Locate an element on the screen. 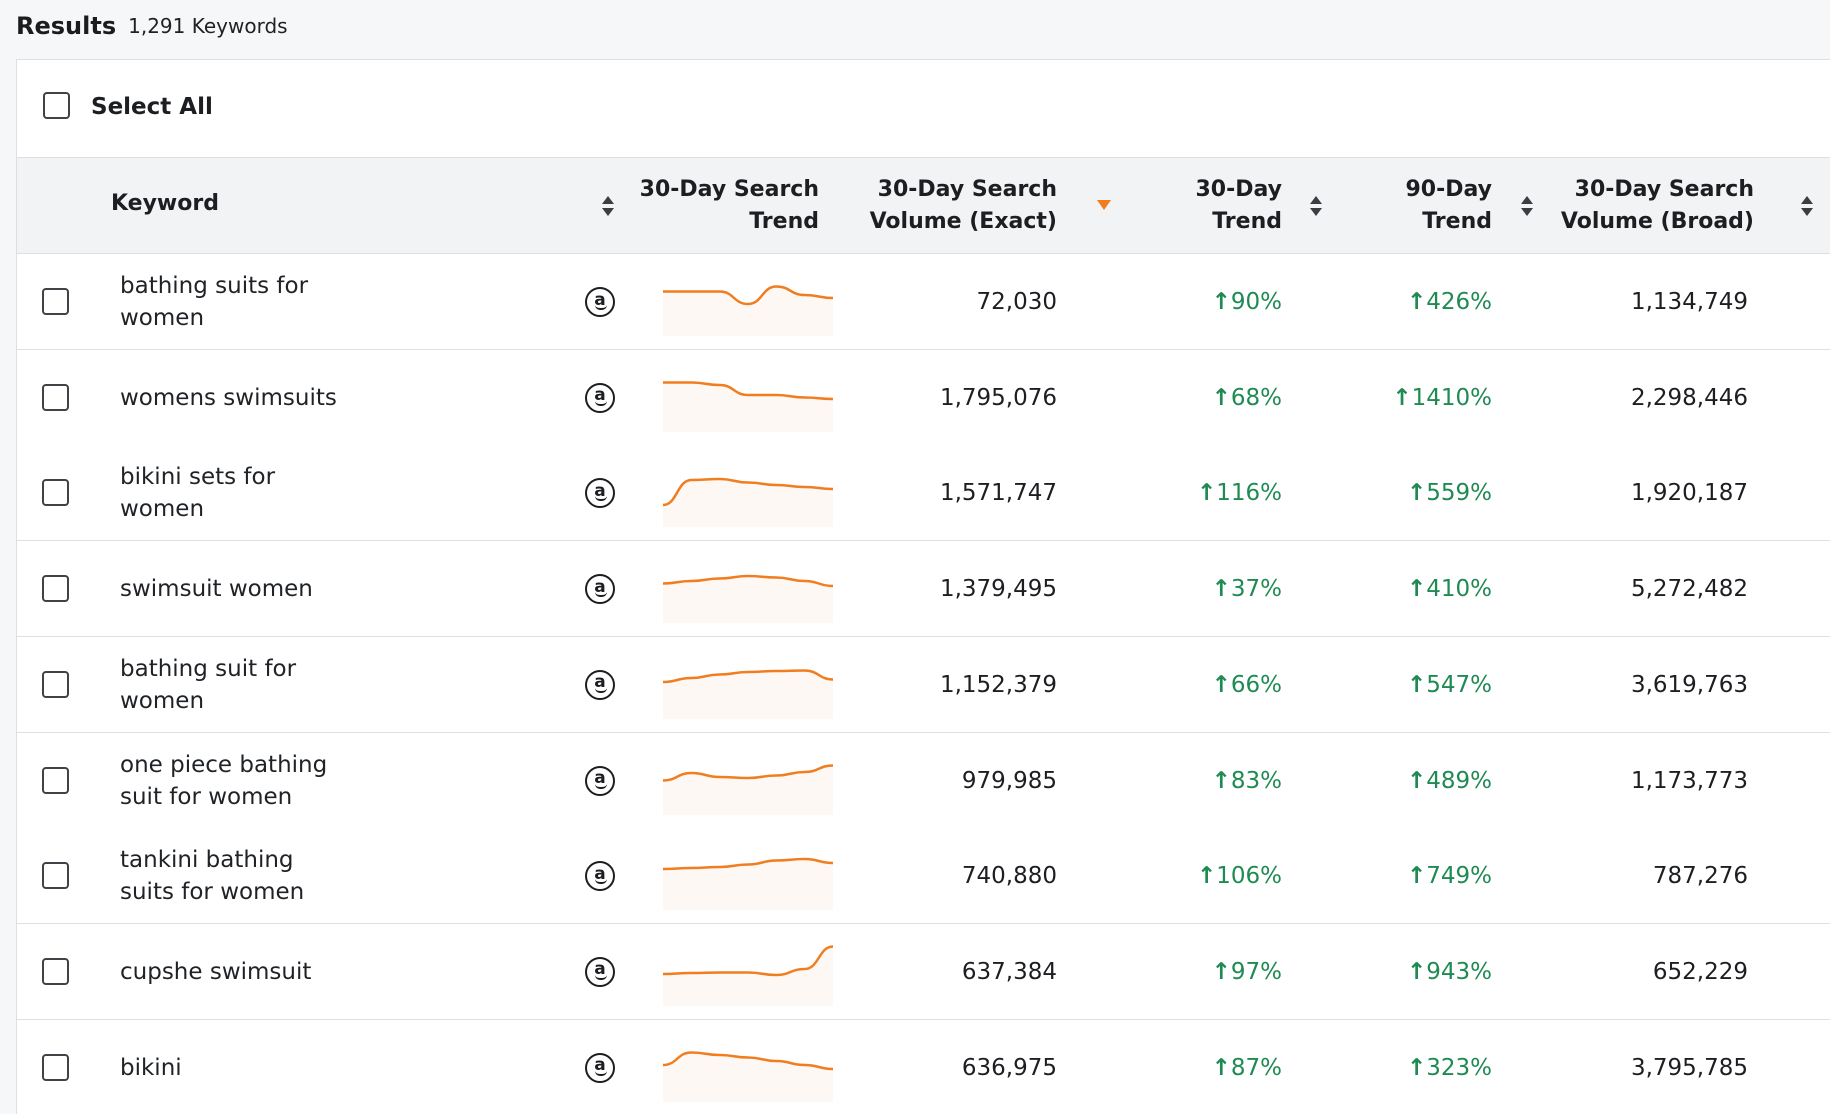 This screenshot has height=1114, width=1830. sort-desc-icon is located at coordinates (1104, 205).